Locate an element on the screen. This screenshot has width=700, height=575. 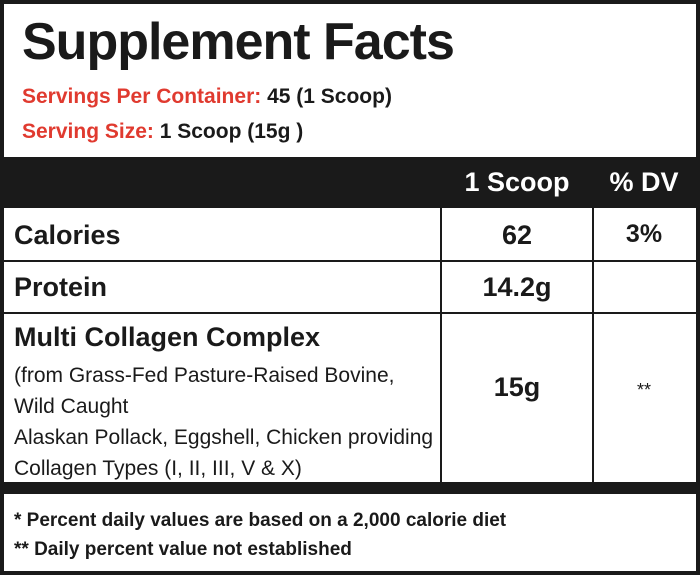
row-amount-collagen: 15g is located at coordinates (517, 387).